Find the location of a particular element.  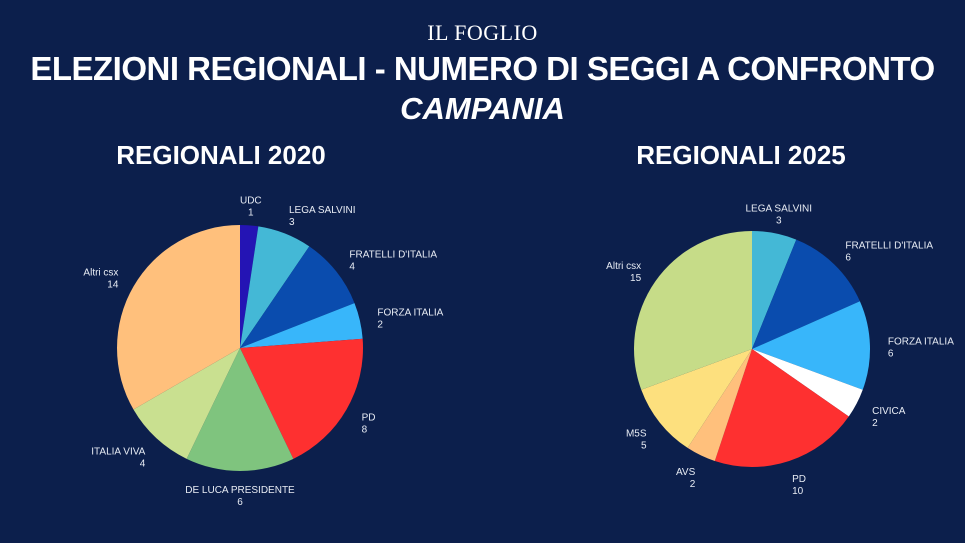

logo: IL FOGLIO is located at coordinates (482, 32).